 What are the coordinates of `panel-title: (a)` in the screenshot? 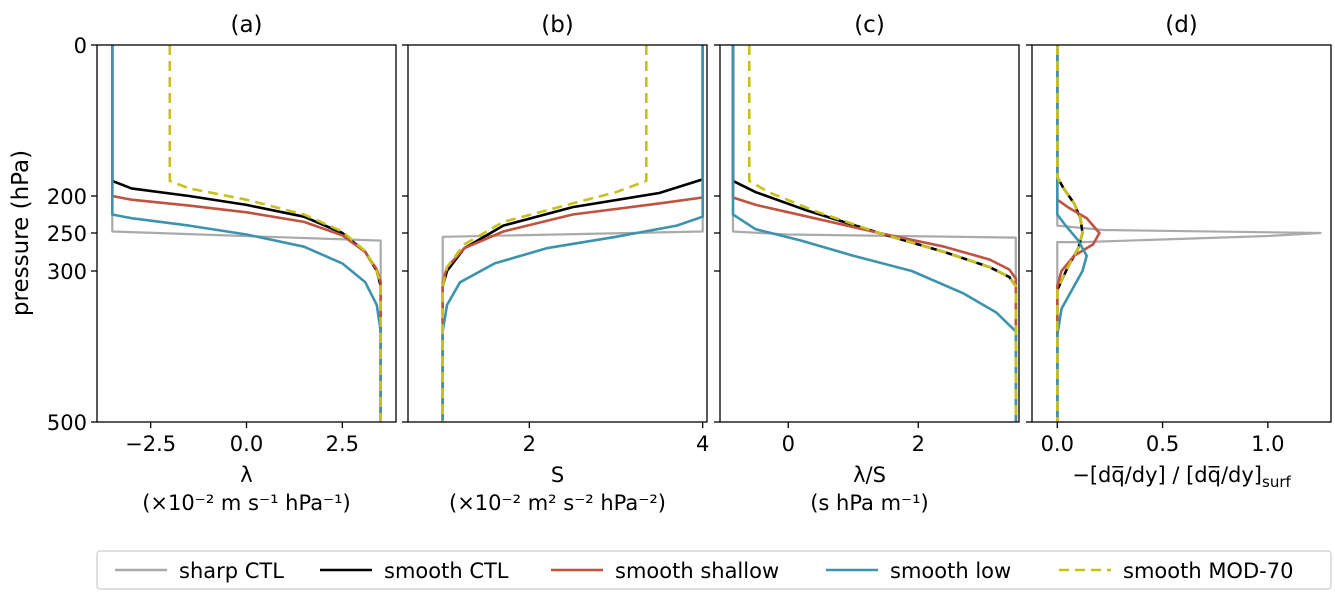 It's located at (246, 25).